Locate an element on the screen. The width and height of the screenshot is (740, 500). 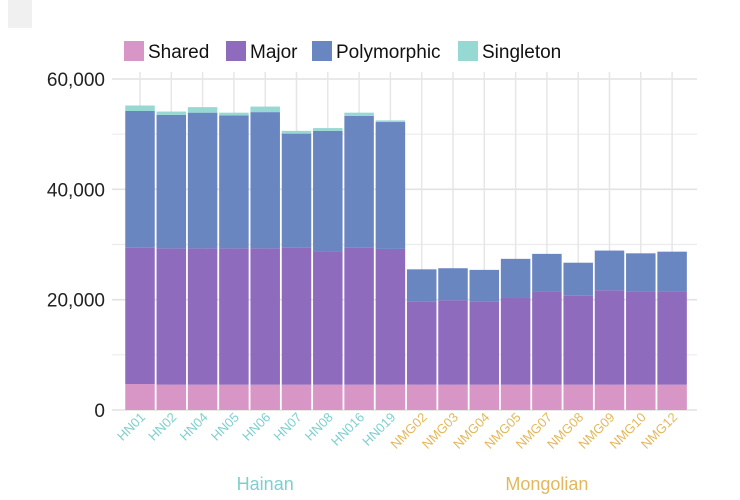
bar-major-hn019 is located at coordinates (390, 316).